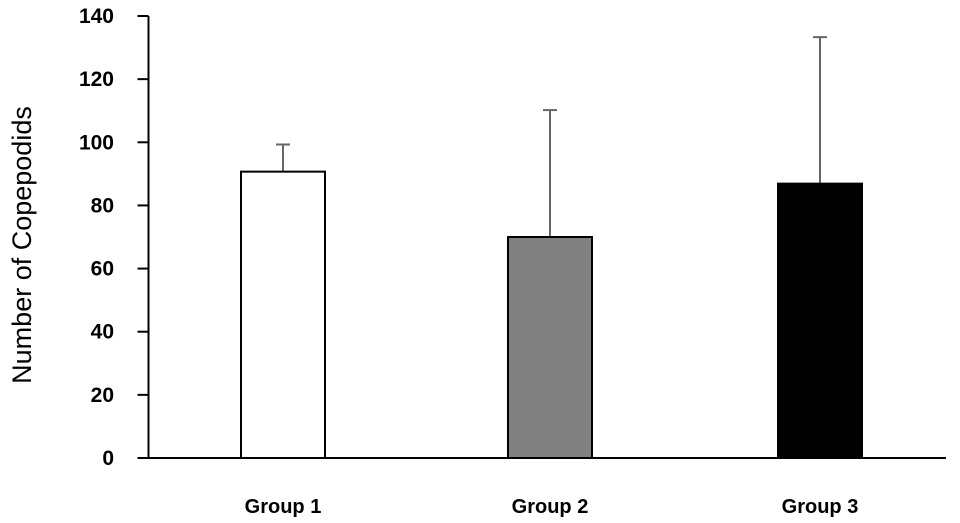 The image size is (960, 523). What do you see at coordinates (96, 79) in the screenshot?
I see `y-tick-label: 120` at bounding box center [96, 79].